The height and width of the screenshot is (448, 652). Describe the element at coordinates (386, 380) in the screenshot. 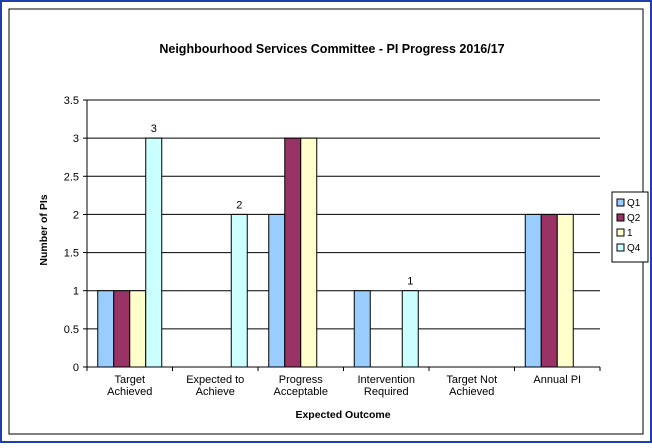

I see `x-tick-label-line: Intervention` at that location.